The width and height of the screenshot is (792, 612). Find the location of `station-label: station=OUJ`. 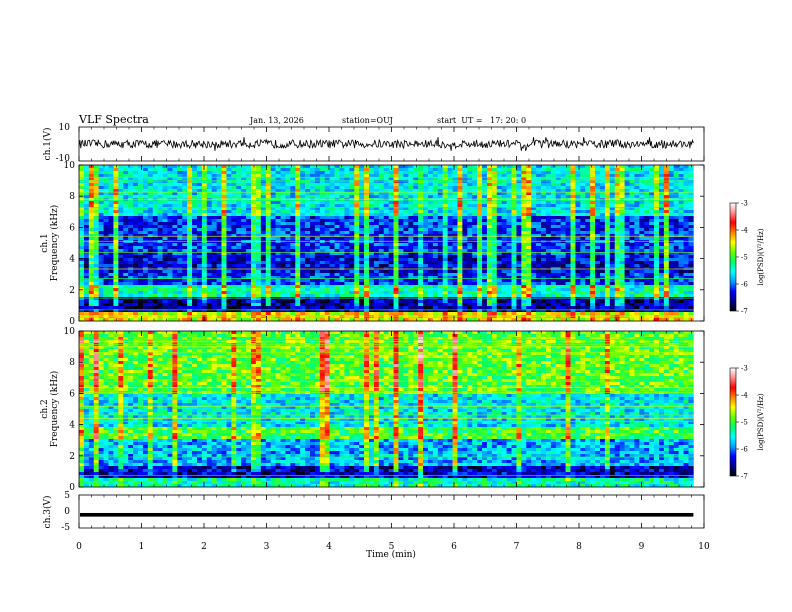

station-label: station=OUJ is located at coordinates (367, 120).